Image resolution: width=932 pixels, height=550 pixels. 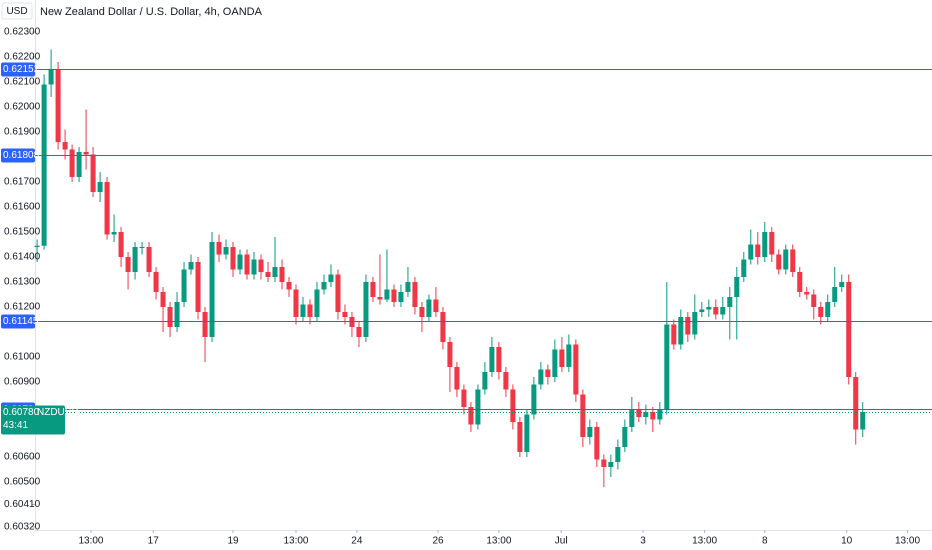 I want to click on y-tick-label: 0.61500, so click(x=22, y=232).